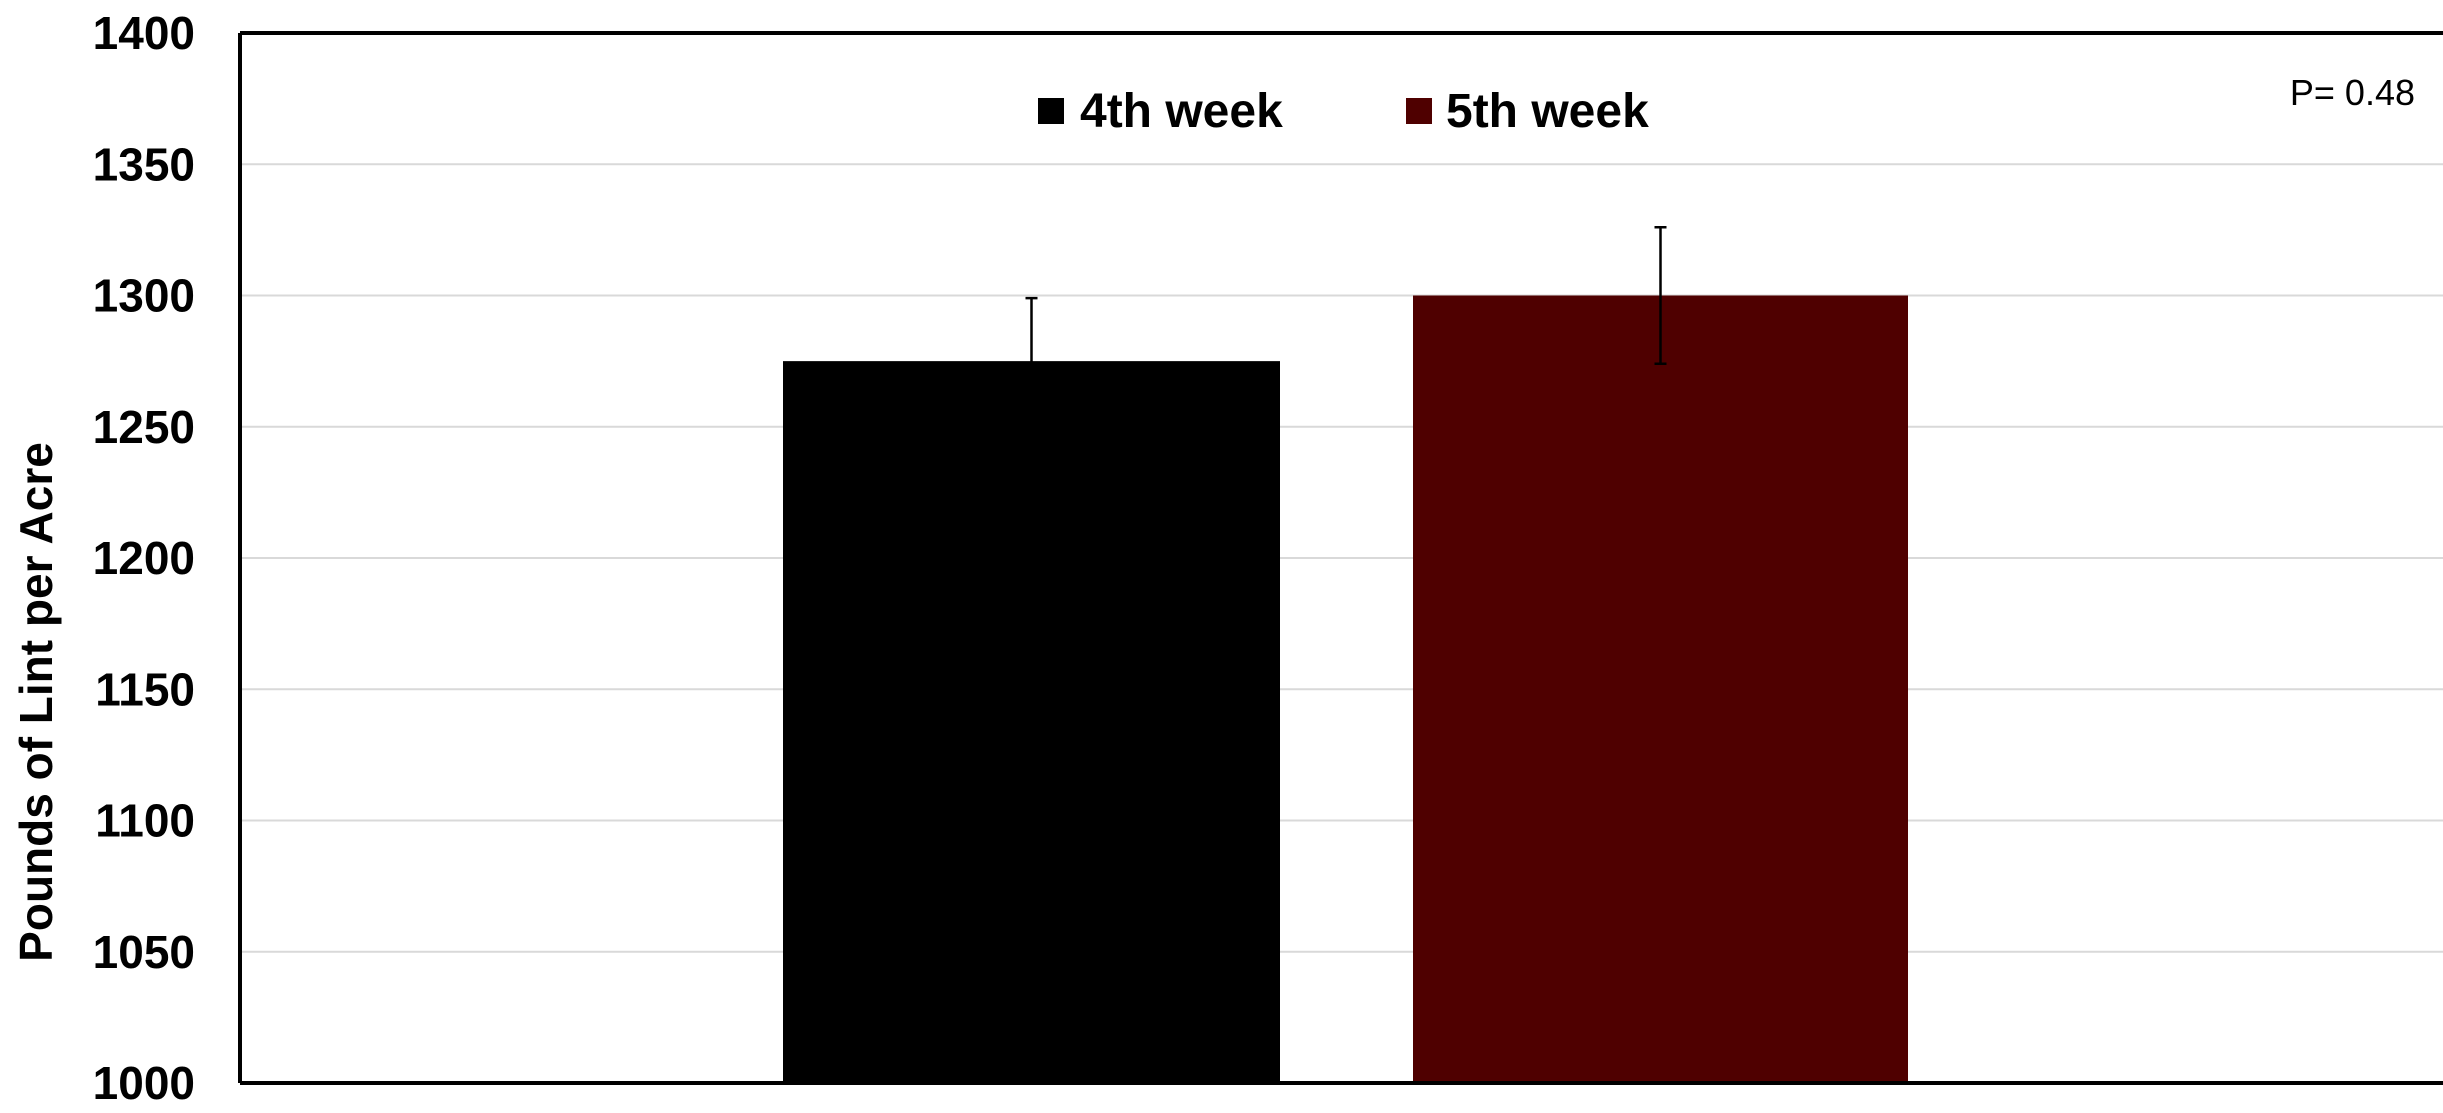 The width and height of the screenshot is (2443, 1113). Describe the element at coordinates (144, 952) in the screenshot. I see `y-tick-label: 1050` at that location.